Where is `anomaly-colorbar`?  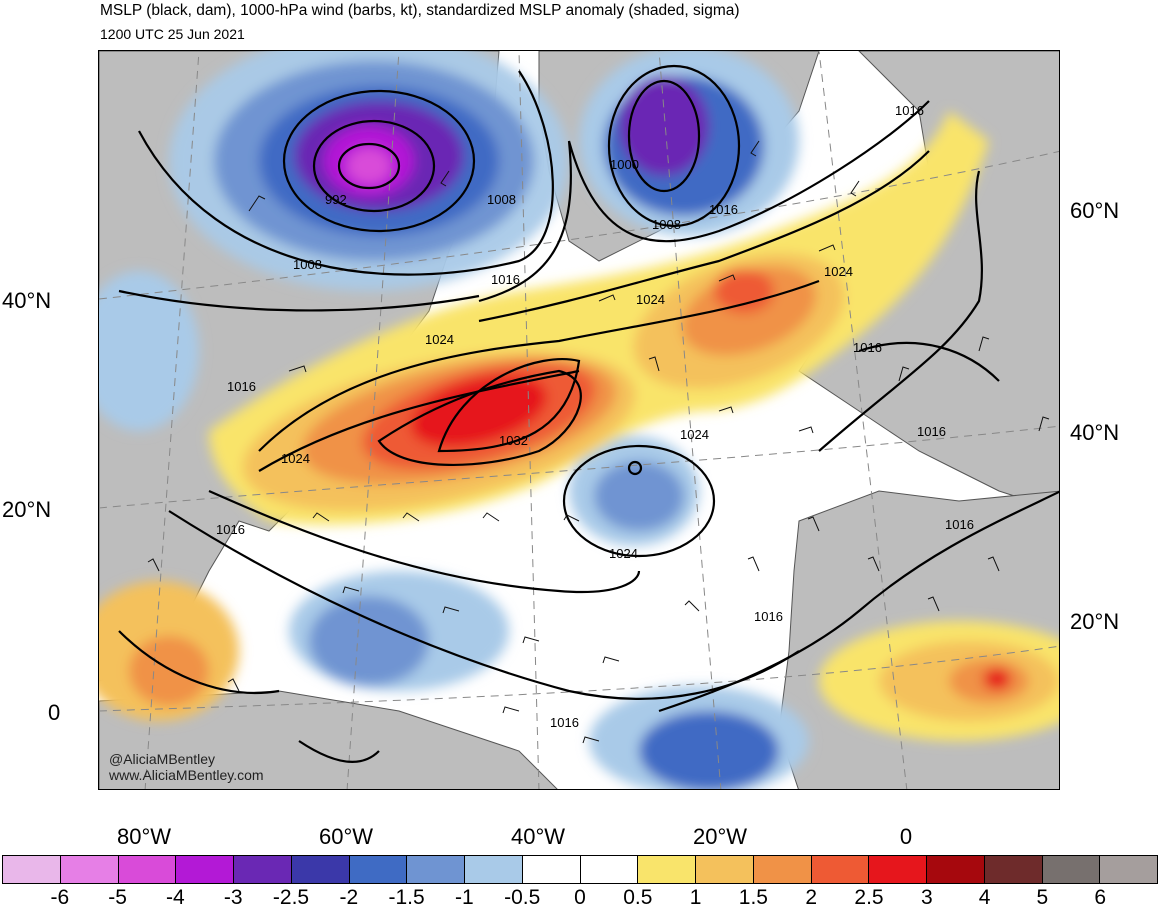
anomaly-colorbar is located at coordinates (580, 869).